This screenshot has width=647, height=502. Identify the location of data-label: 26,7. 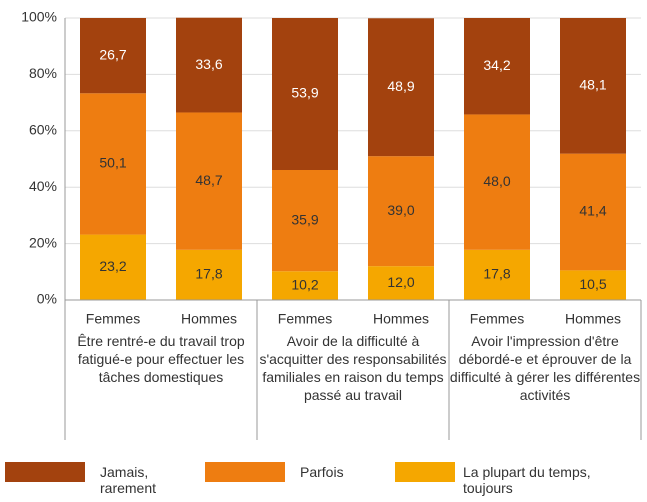
(112, 54).